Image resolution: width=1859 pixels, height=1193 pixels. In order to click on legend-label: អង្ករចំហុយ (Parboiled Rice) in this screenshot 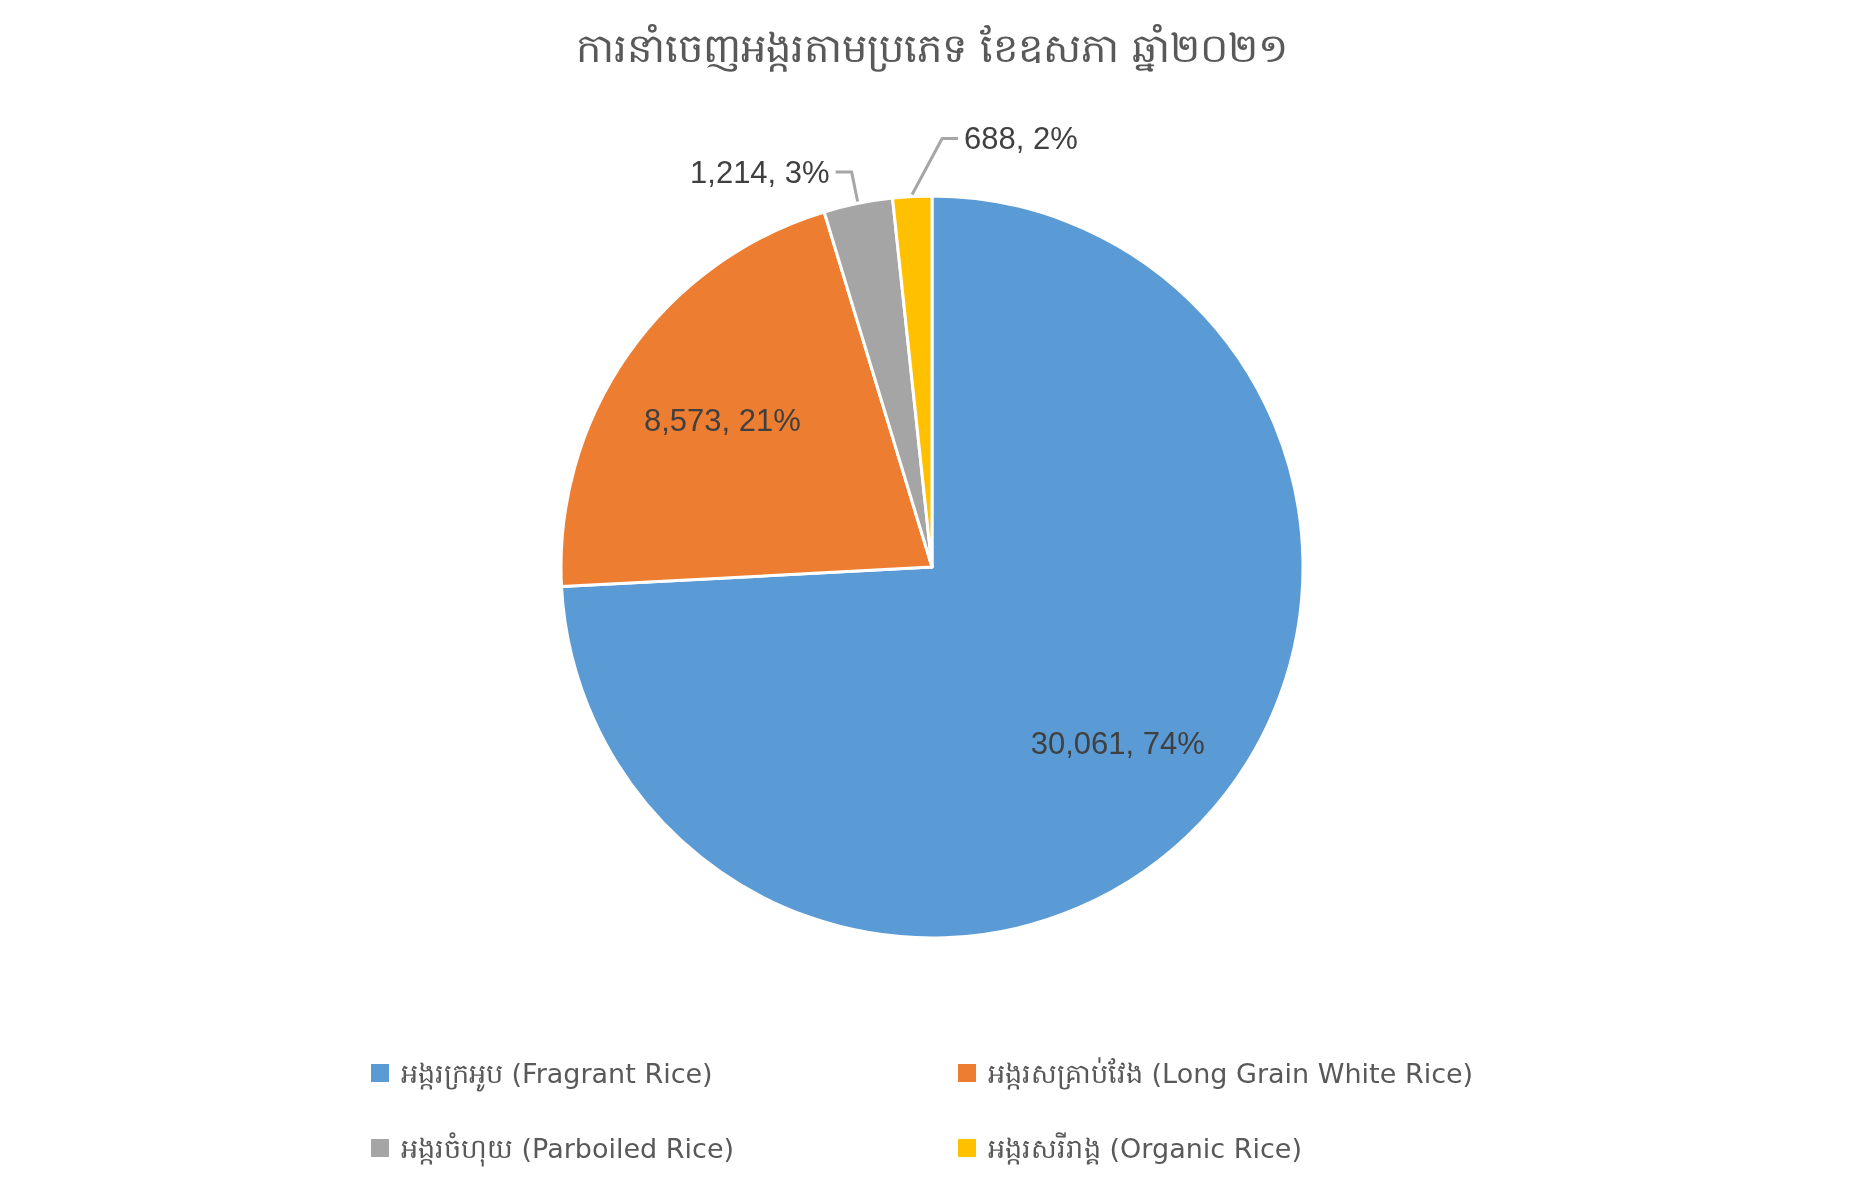, I will do `click(568, 1149)`.